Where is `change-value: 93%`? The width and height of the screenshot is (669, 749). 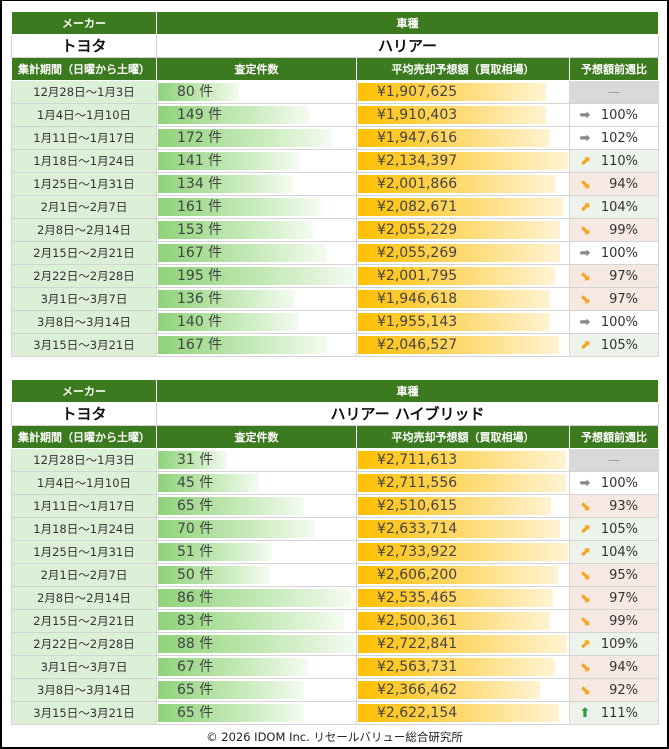 change-value: 93% is located at coordinates (623, 506).